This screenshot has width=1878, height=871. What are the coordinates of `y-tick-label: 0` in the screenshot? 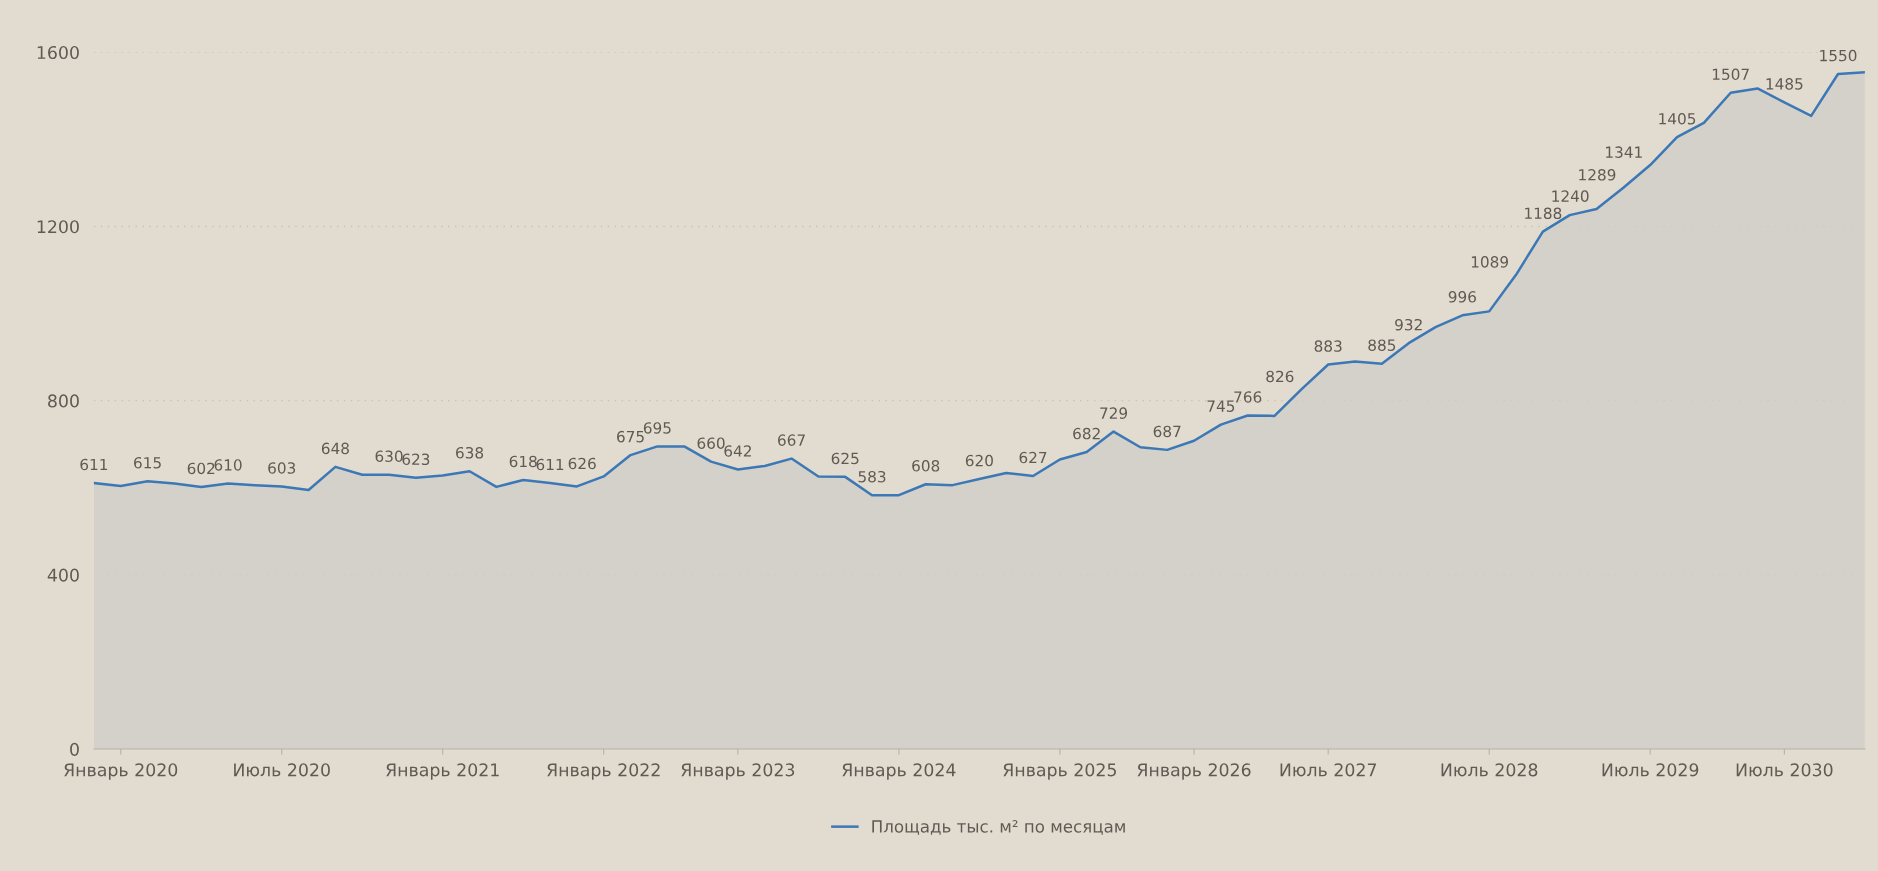 It's located at (74, 749).